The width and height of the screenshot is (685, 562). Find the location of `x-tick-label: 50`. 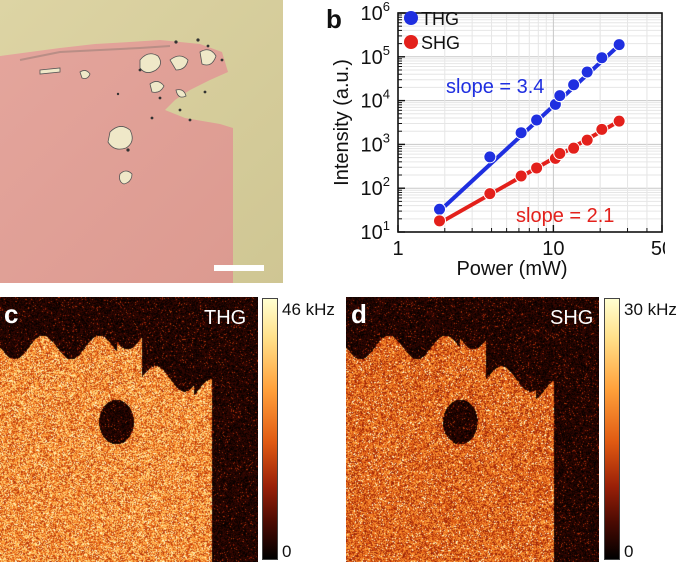

x-tick-label: 50 is located at coordinates (658, 249).